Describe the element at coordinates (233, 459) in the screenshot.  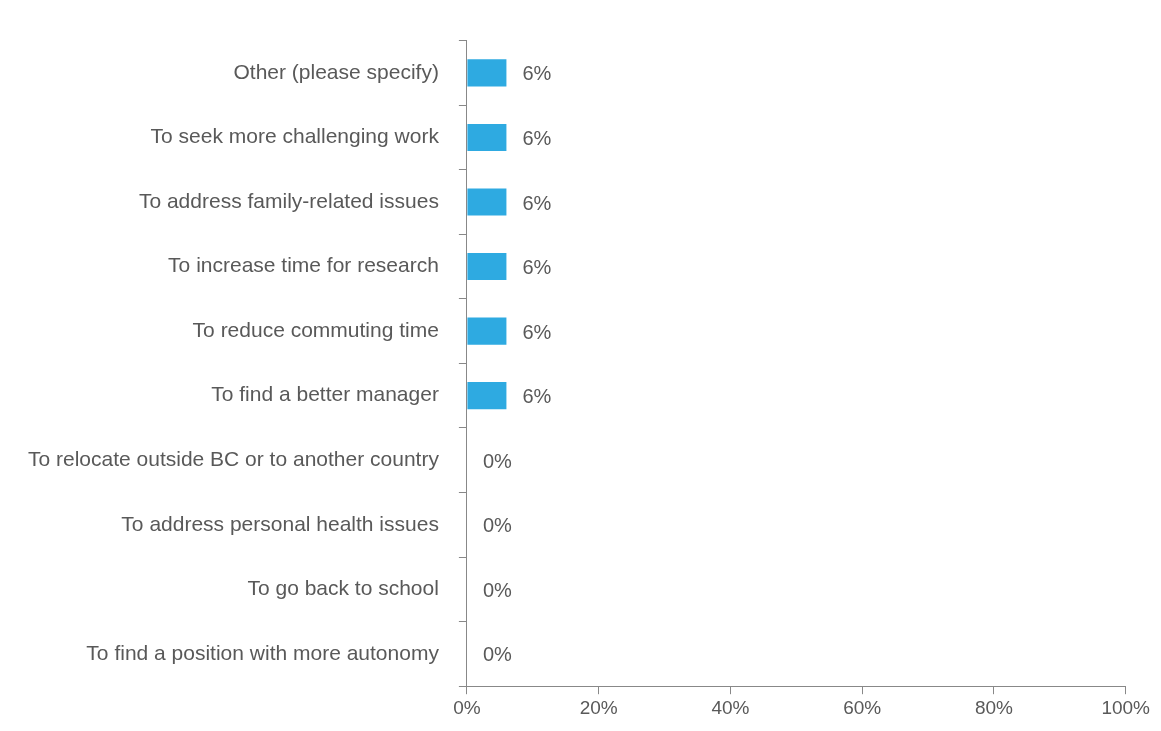
I see `y-tick-label: To relocate outside BC or to another country` at that location.